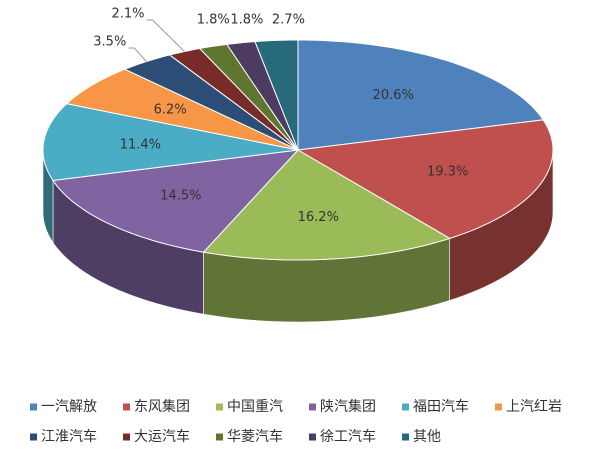 The width and height of the screenshot is (596, 470). What do you see at coordinates (162, 406) in the screenshot?
I see `legend-label: 东风集团` at bounding box center [162, 406].